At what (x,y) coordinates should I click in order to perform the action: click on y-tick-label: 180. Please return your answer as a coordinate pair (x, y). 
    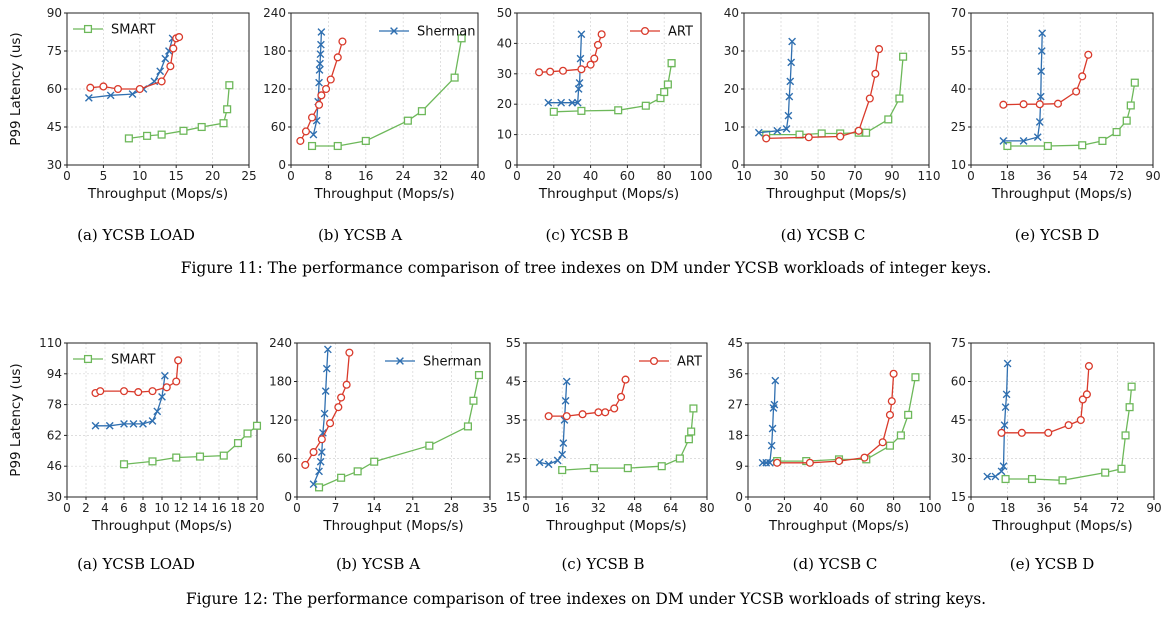
    Looking at the image, I should click on (280, 382).